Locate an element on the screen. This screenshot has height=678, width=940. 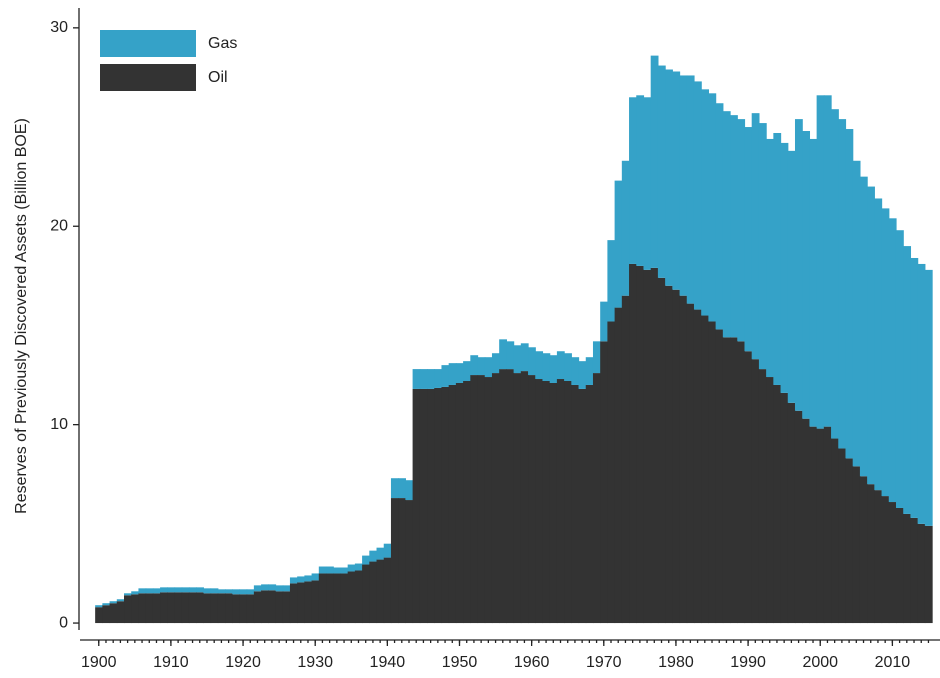
x-tick-label: 1900 is located at coordinates (99, 662).